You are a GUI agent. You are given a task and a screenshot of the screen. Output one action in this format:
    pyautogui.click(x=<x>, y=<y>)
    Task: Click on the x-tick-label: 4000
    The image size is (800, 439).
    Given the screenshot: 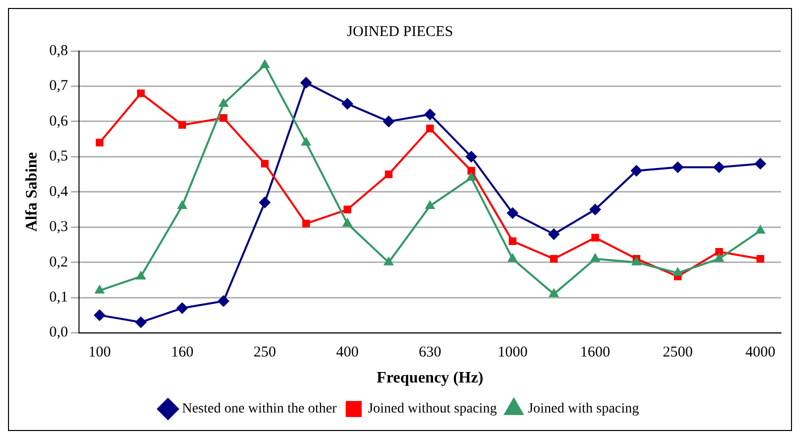 What is the action you would take?
    pyautogui.click(x=760, y=352)
    